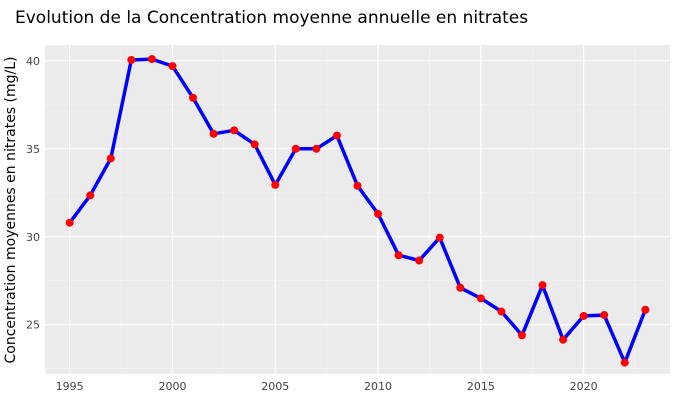  I want to click on y-tick-label: 35, so click(33, 149).